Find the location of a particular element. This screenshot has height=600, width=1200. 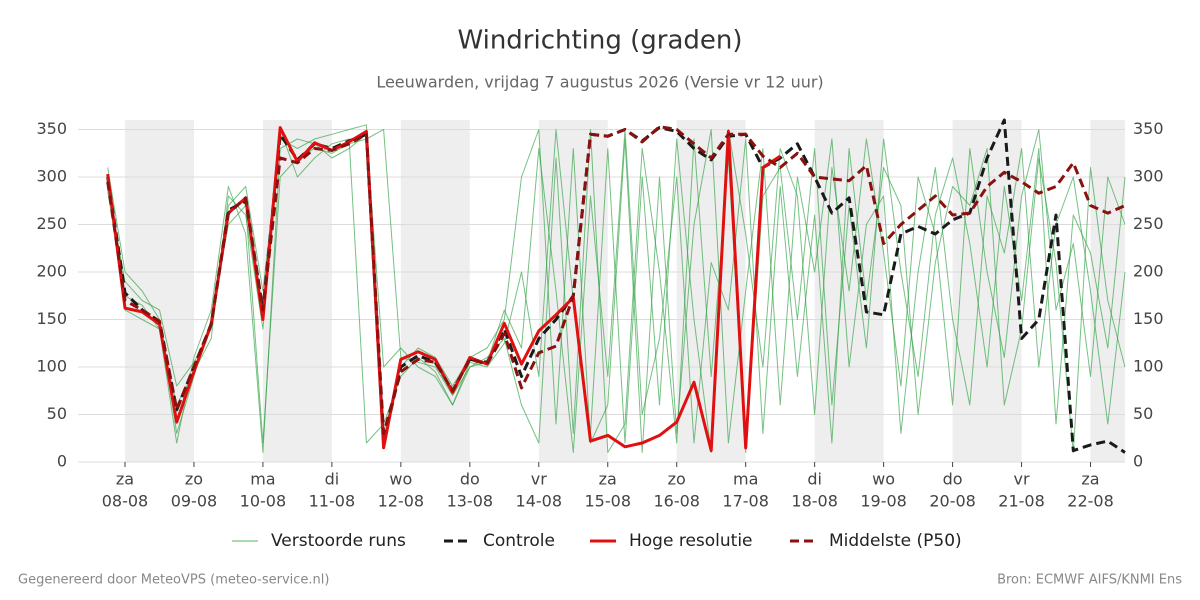

y2-tick-label: 100 is located at coordinates (1148, 366).